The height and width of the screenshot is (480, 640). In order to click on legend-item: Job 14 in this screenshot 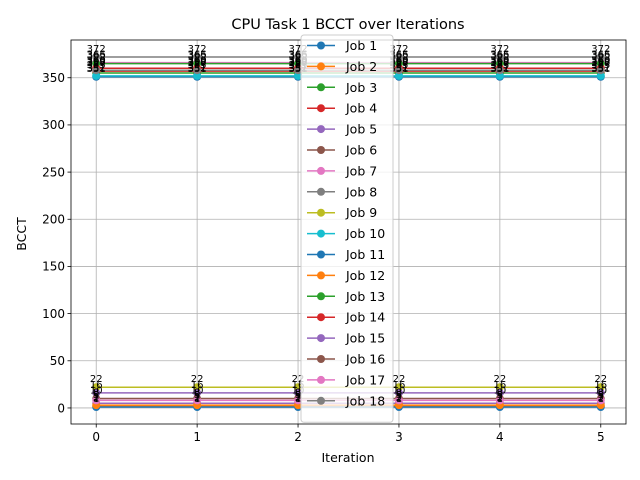, I will do `click(346, 317)`.